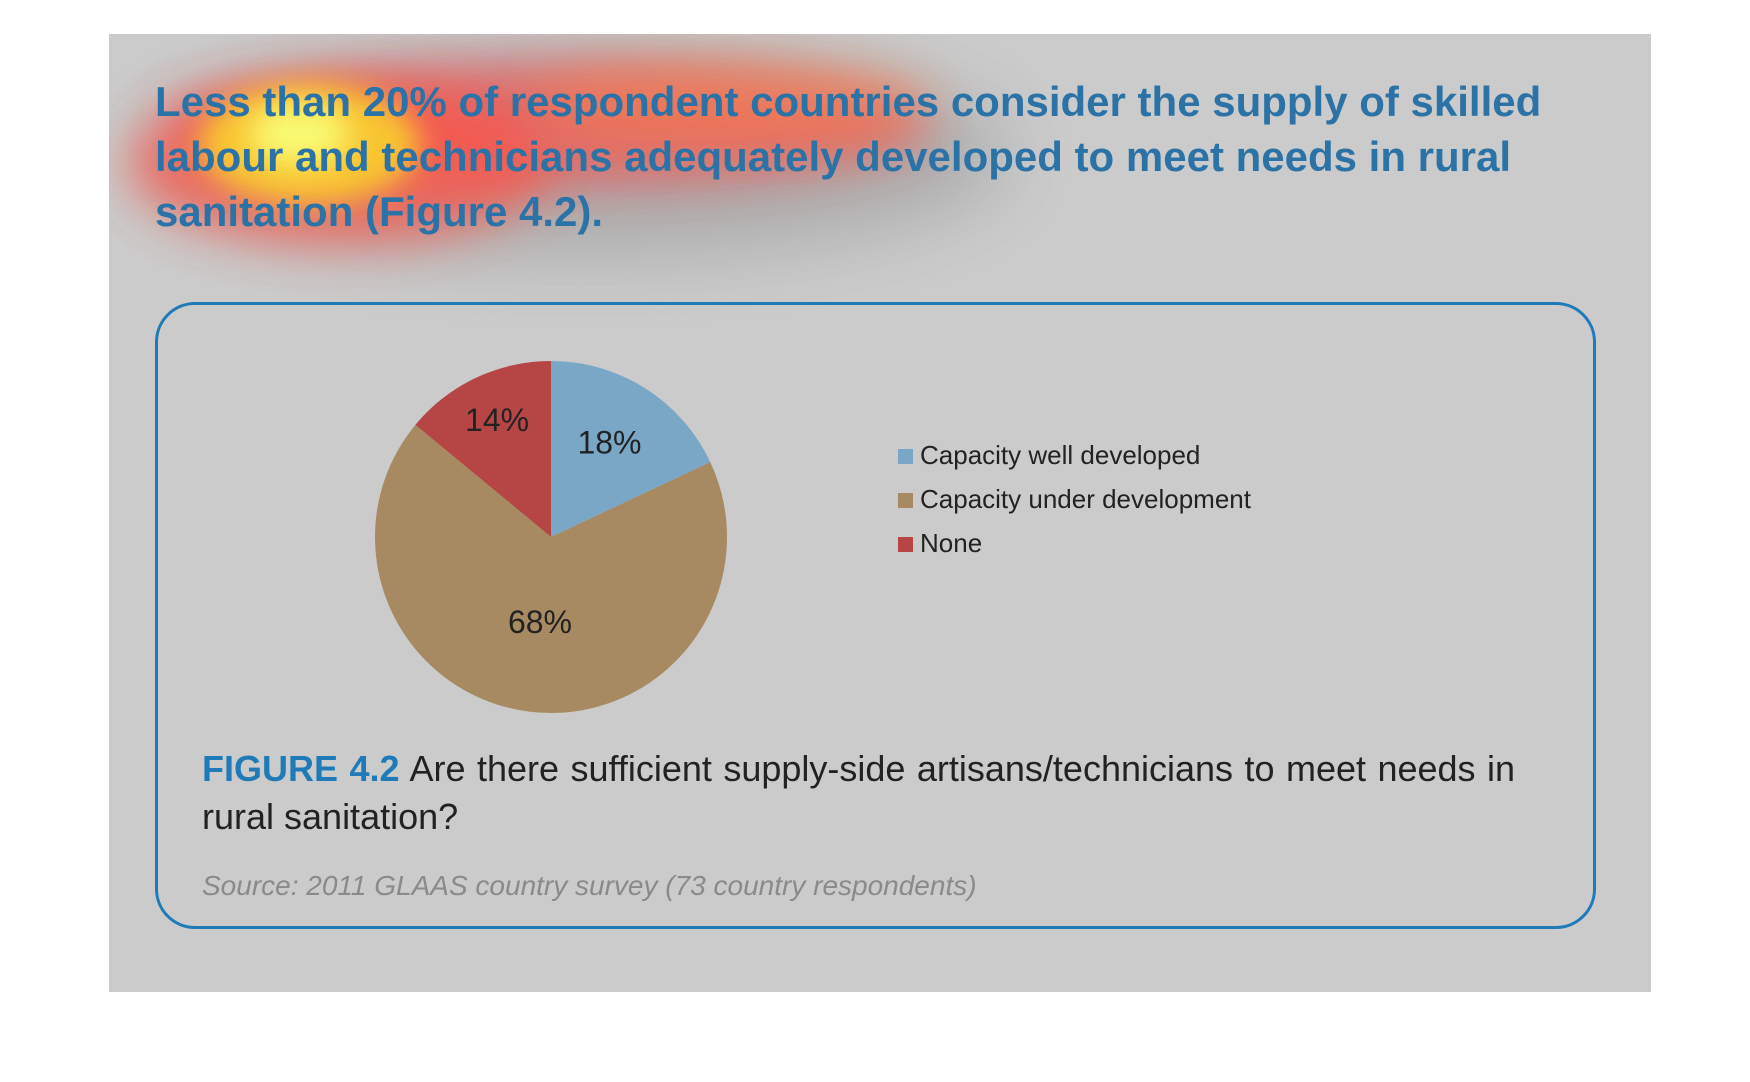 This screenshot has height=1082, width=1750. I want to click on pie-label-2: 14%, so click(497, 420).